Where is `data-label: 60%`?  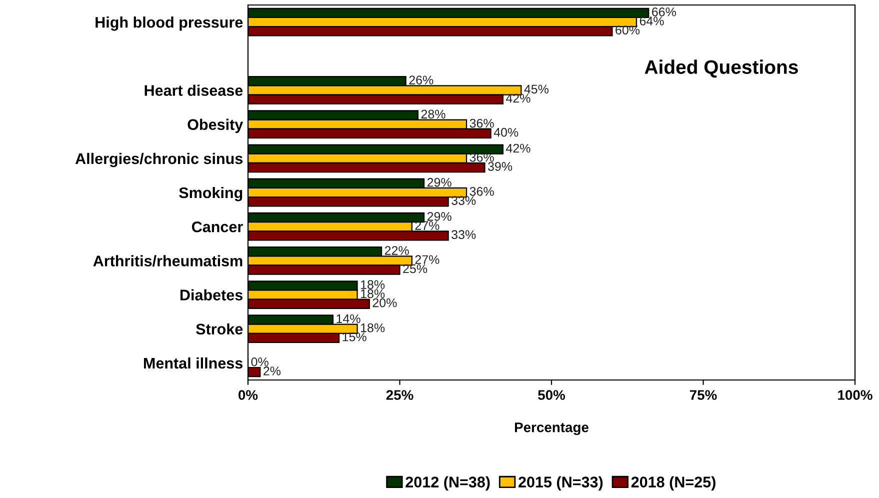
data-label: 60% is located at coordinates (628, 30).